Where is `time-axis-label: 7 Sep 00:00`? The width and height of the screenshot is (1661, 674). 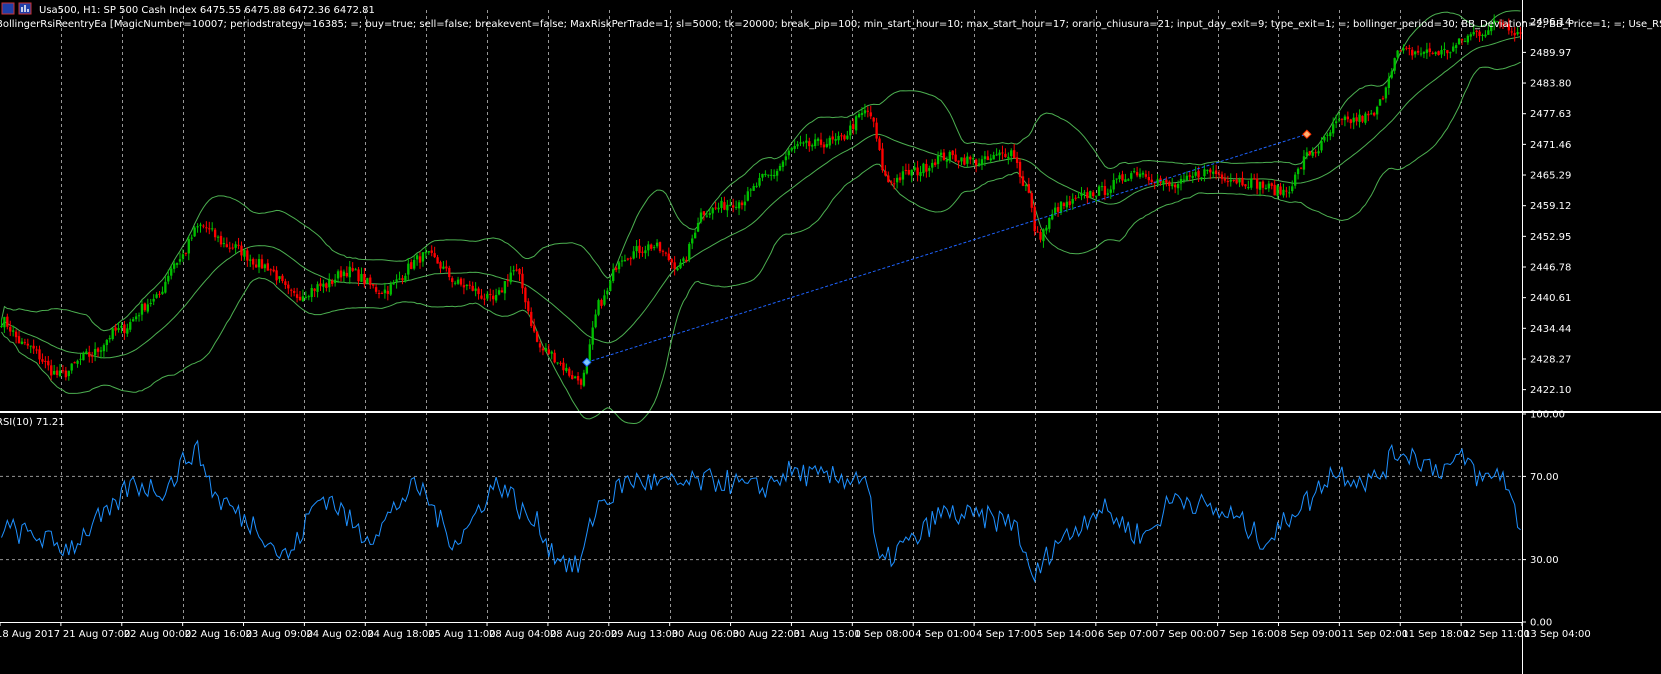 time-axis-label: 7 Sep 00:00 is located at coordinates (1189, 634).